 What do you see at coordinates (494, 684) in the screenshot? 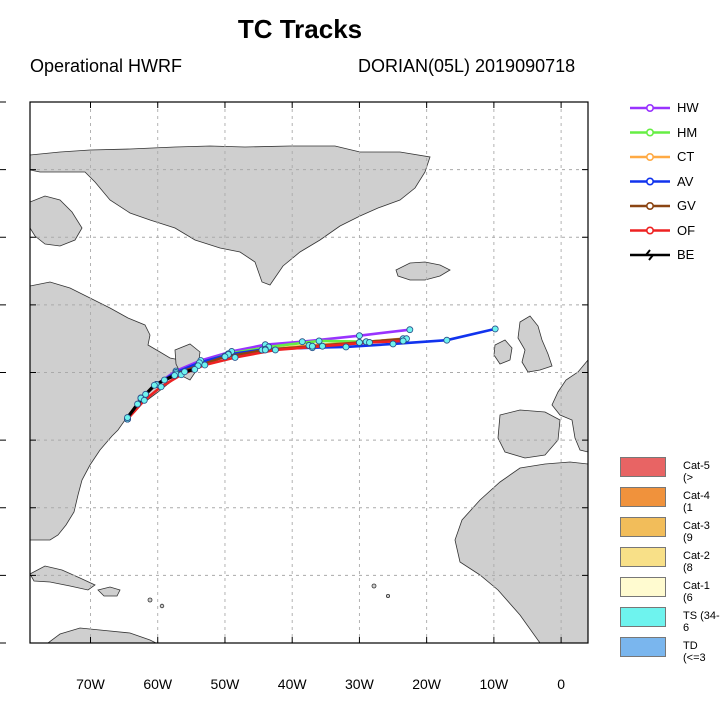
I see `lon-tick-label: 10W` at bounding box center [494, 684].